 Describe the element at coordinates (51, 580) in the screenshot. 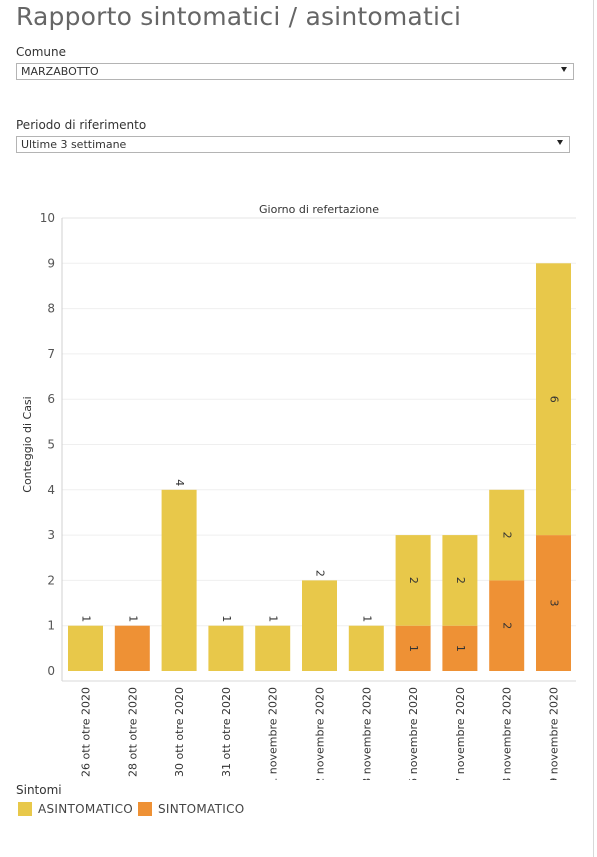

I see `y-tick-label: 2` at that location.